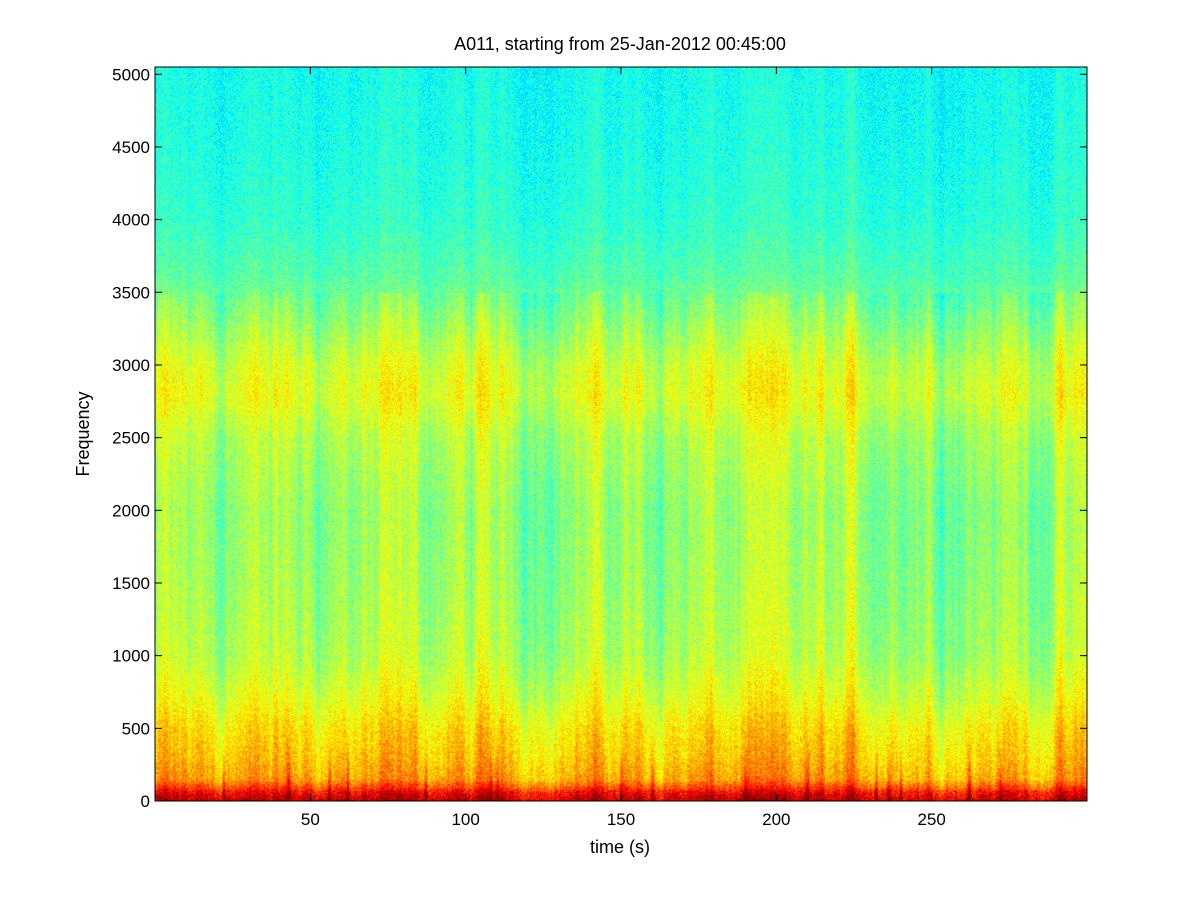 The width and height of the screenshot is (1200, 900). What do you see at coordinates (145, 801) in the screenshot?
I see `y-tick-label: 0` at bounding box center [145, 801].